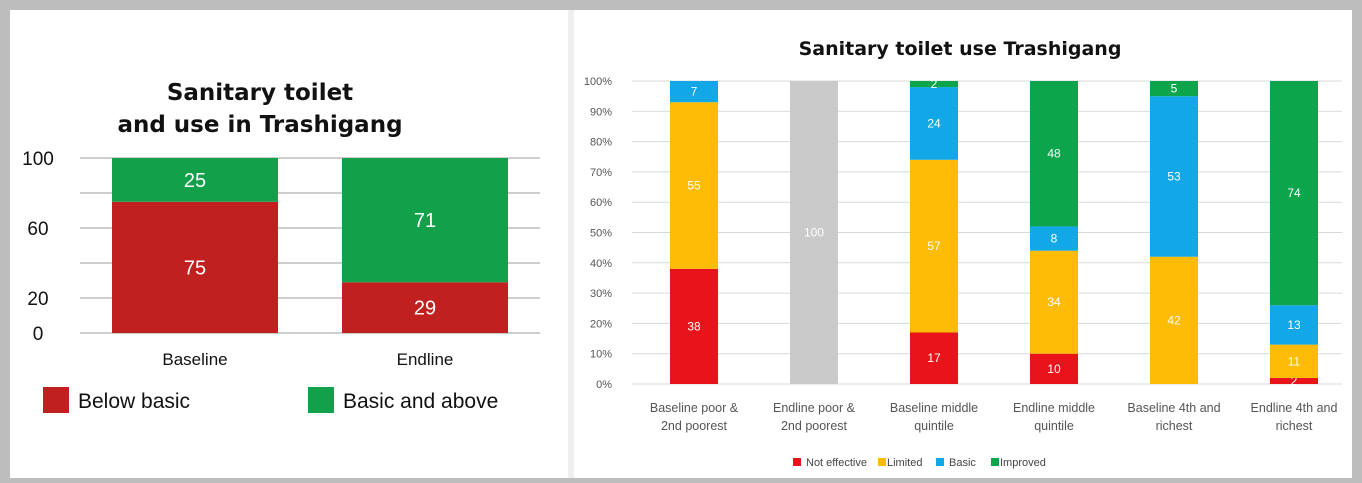 Image resolution: width=1362 pixels, height=483 pixels. What do you see at coordinates (38, 159) in the screenshot?
I see `y-tick-label: 100` at bounding box center [38, 159].